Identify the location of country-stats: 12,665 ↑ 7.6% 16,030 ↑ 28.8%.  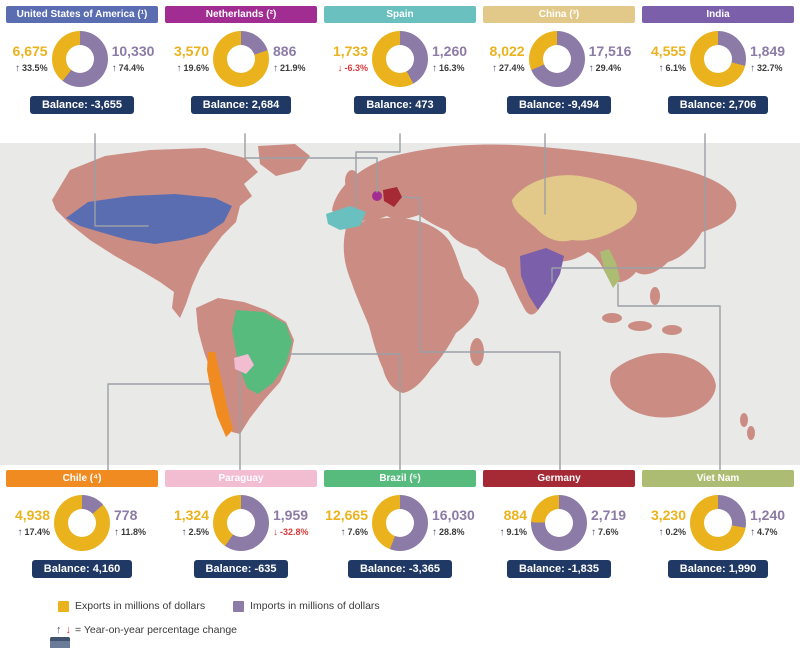
(400, 523).